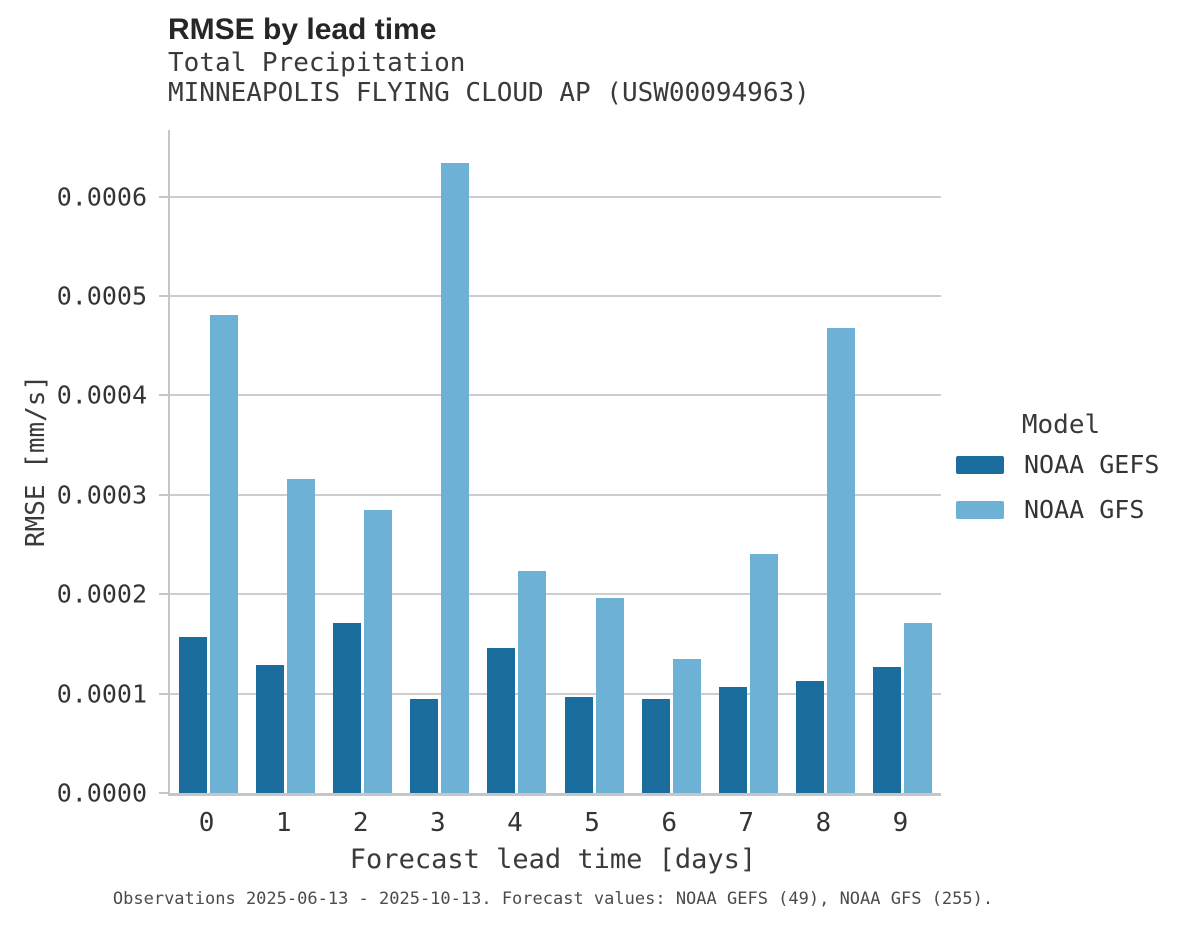 The width and height of the screenshot is (1178, 928). Describe the element at coordinates (36, 461) in the screenshot. I see `y-axis-label: RMSE [mm/s]` at that location.